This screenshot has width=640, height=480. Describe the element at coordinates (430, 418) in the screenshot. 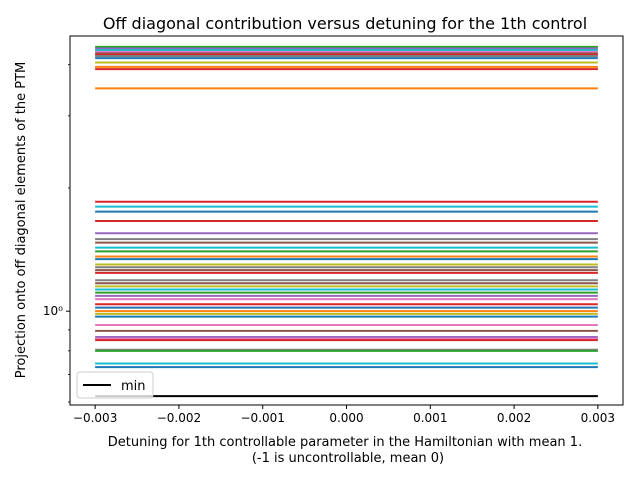

I see `x-tick-label-5: 0.001` at that location.